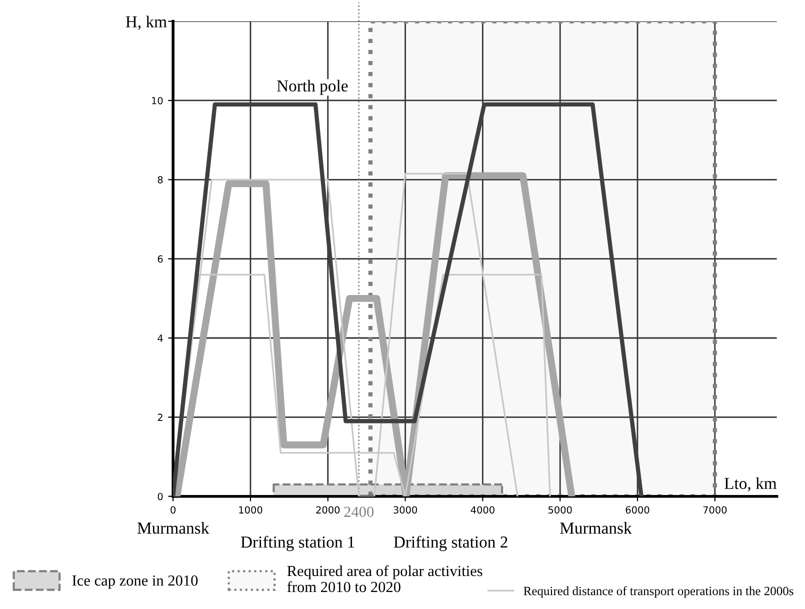 The image size is (805, 609). What do you see at coordinates (328, 510) in the screenshot?
I see `x-tick-label: 2000` at bounding box center [328, 510].